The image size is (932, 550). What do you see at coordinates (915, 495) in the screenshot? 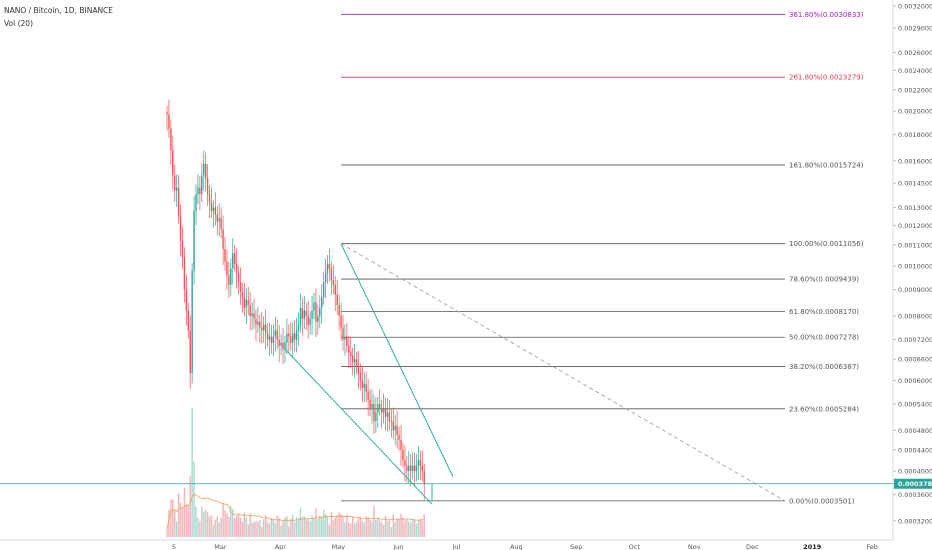
I see `y-tick-label: 0.0003600` at bounding box center [915, 495].